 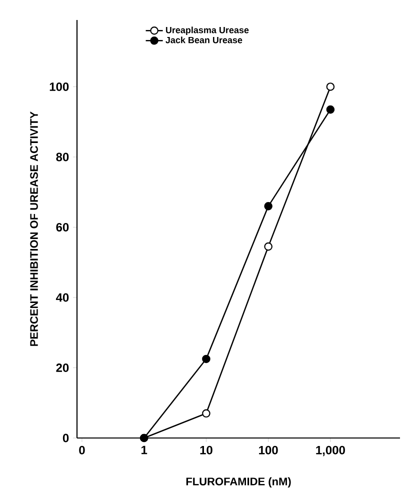 I want to click on y-tick-label: 20, so click(x=62, y=368).